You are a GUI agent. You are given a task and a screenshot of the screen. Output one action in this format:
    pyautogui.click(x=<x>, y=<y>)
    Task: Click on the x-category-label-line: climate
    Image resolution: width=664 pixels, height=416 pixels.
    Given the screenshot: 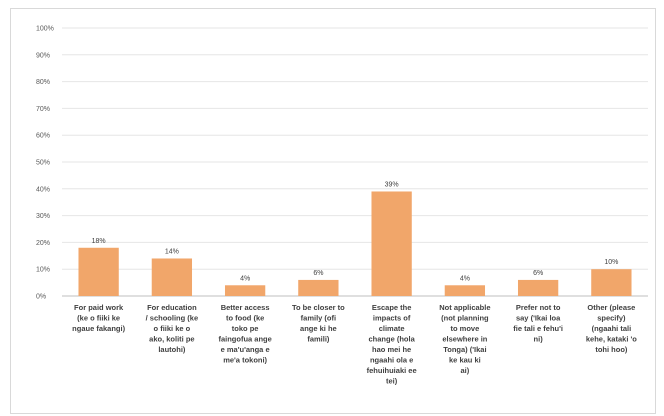 What is the action you would take?
    pyautogui.click(x=392, y=328)
    